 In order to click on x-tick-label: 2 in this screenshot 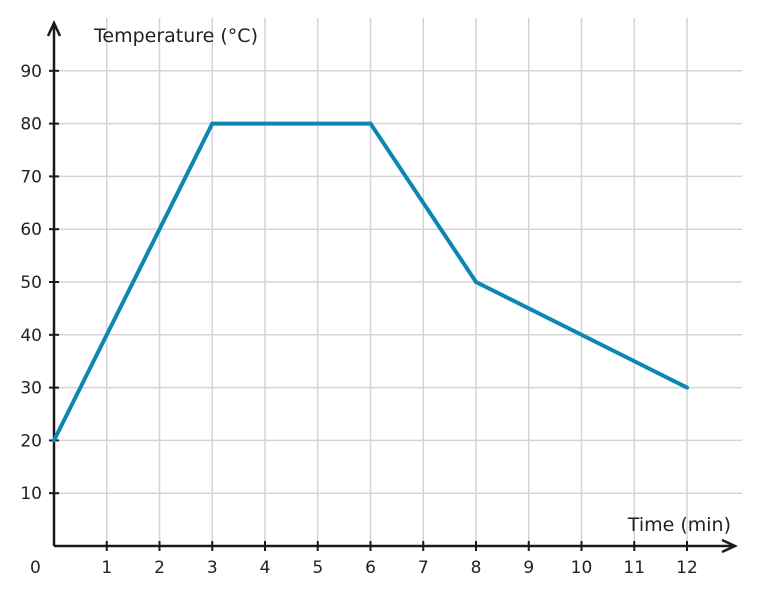, I will do `click(159, 568)`.